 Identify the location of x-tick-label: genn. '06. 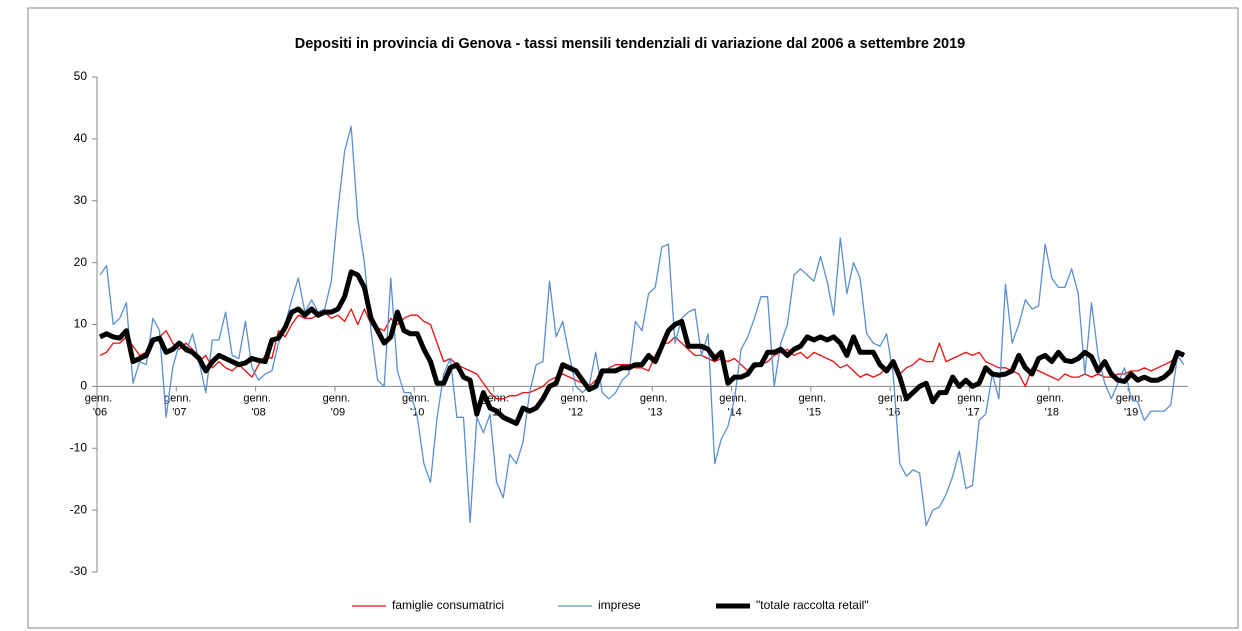
(100, 405).